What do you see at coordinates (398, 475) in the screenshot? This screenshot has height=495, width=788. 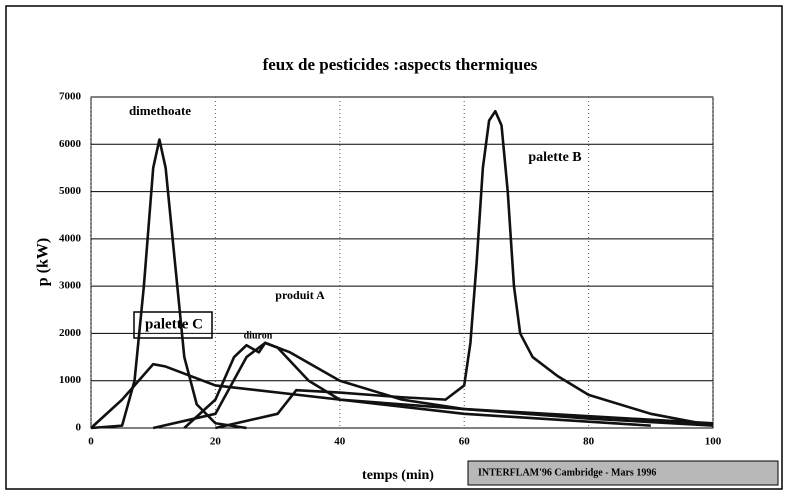 I see `x-axis-label: temps (min)` at bounding box center [398, 475].